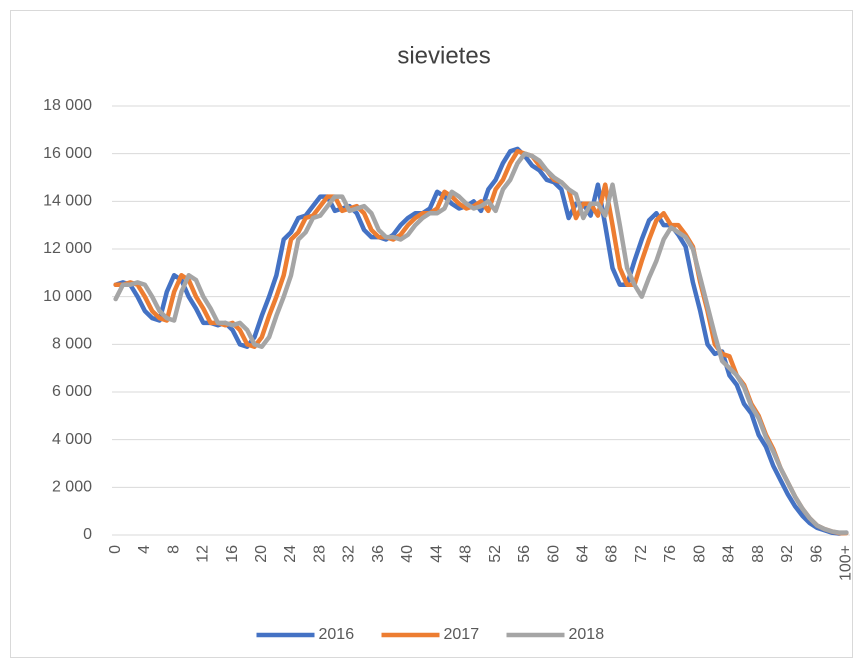  Describe the element at coordinates (232, 554) in the screenshot. I see `x-tick-label: 16` at that location.